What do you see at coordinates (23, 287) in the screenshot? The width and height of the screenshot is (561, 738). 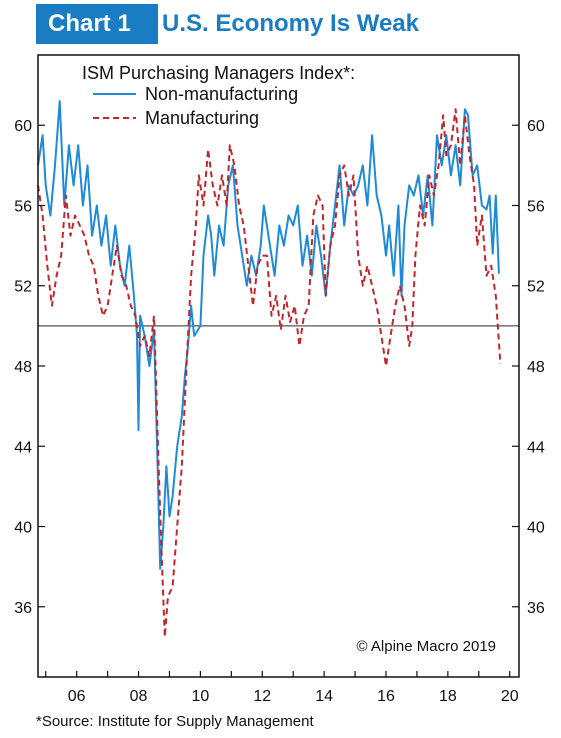 I see `y-tick-label-left: 52` at bounding box center [23, 287].